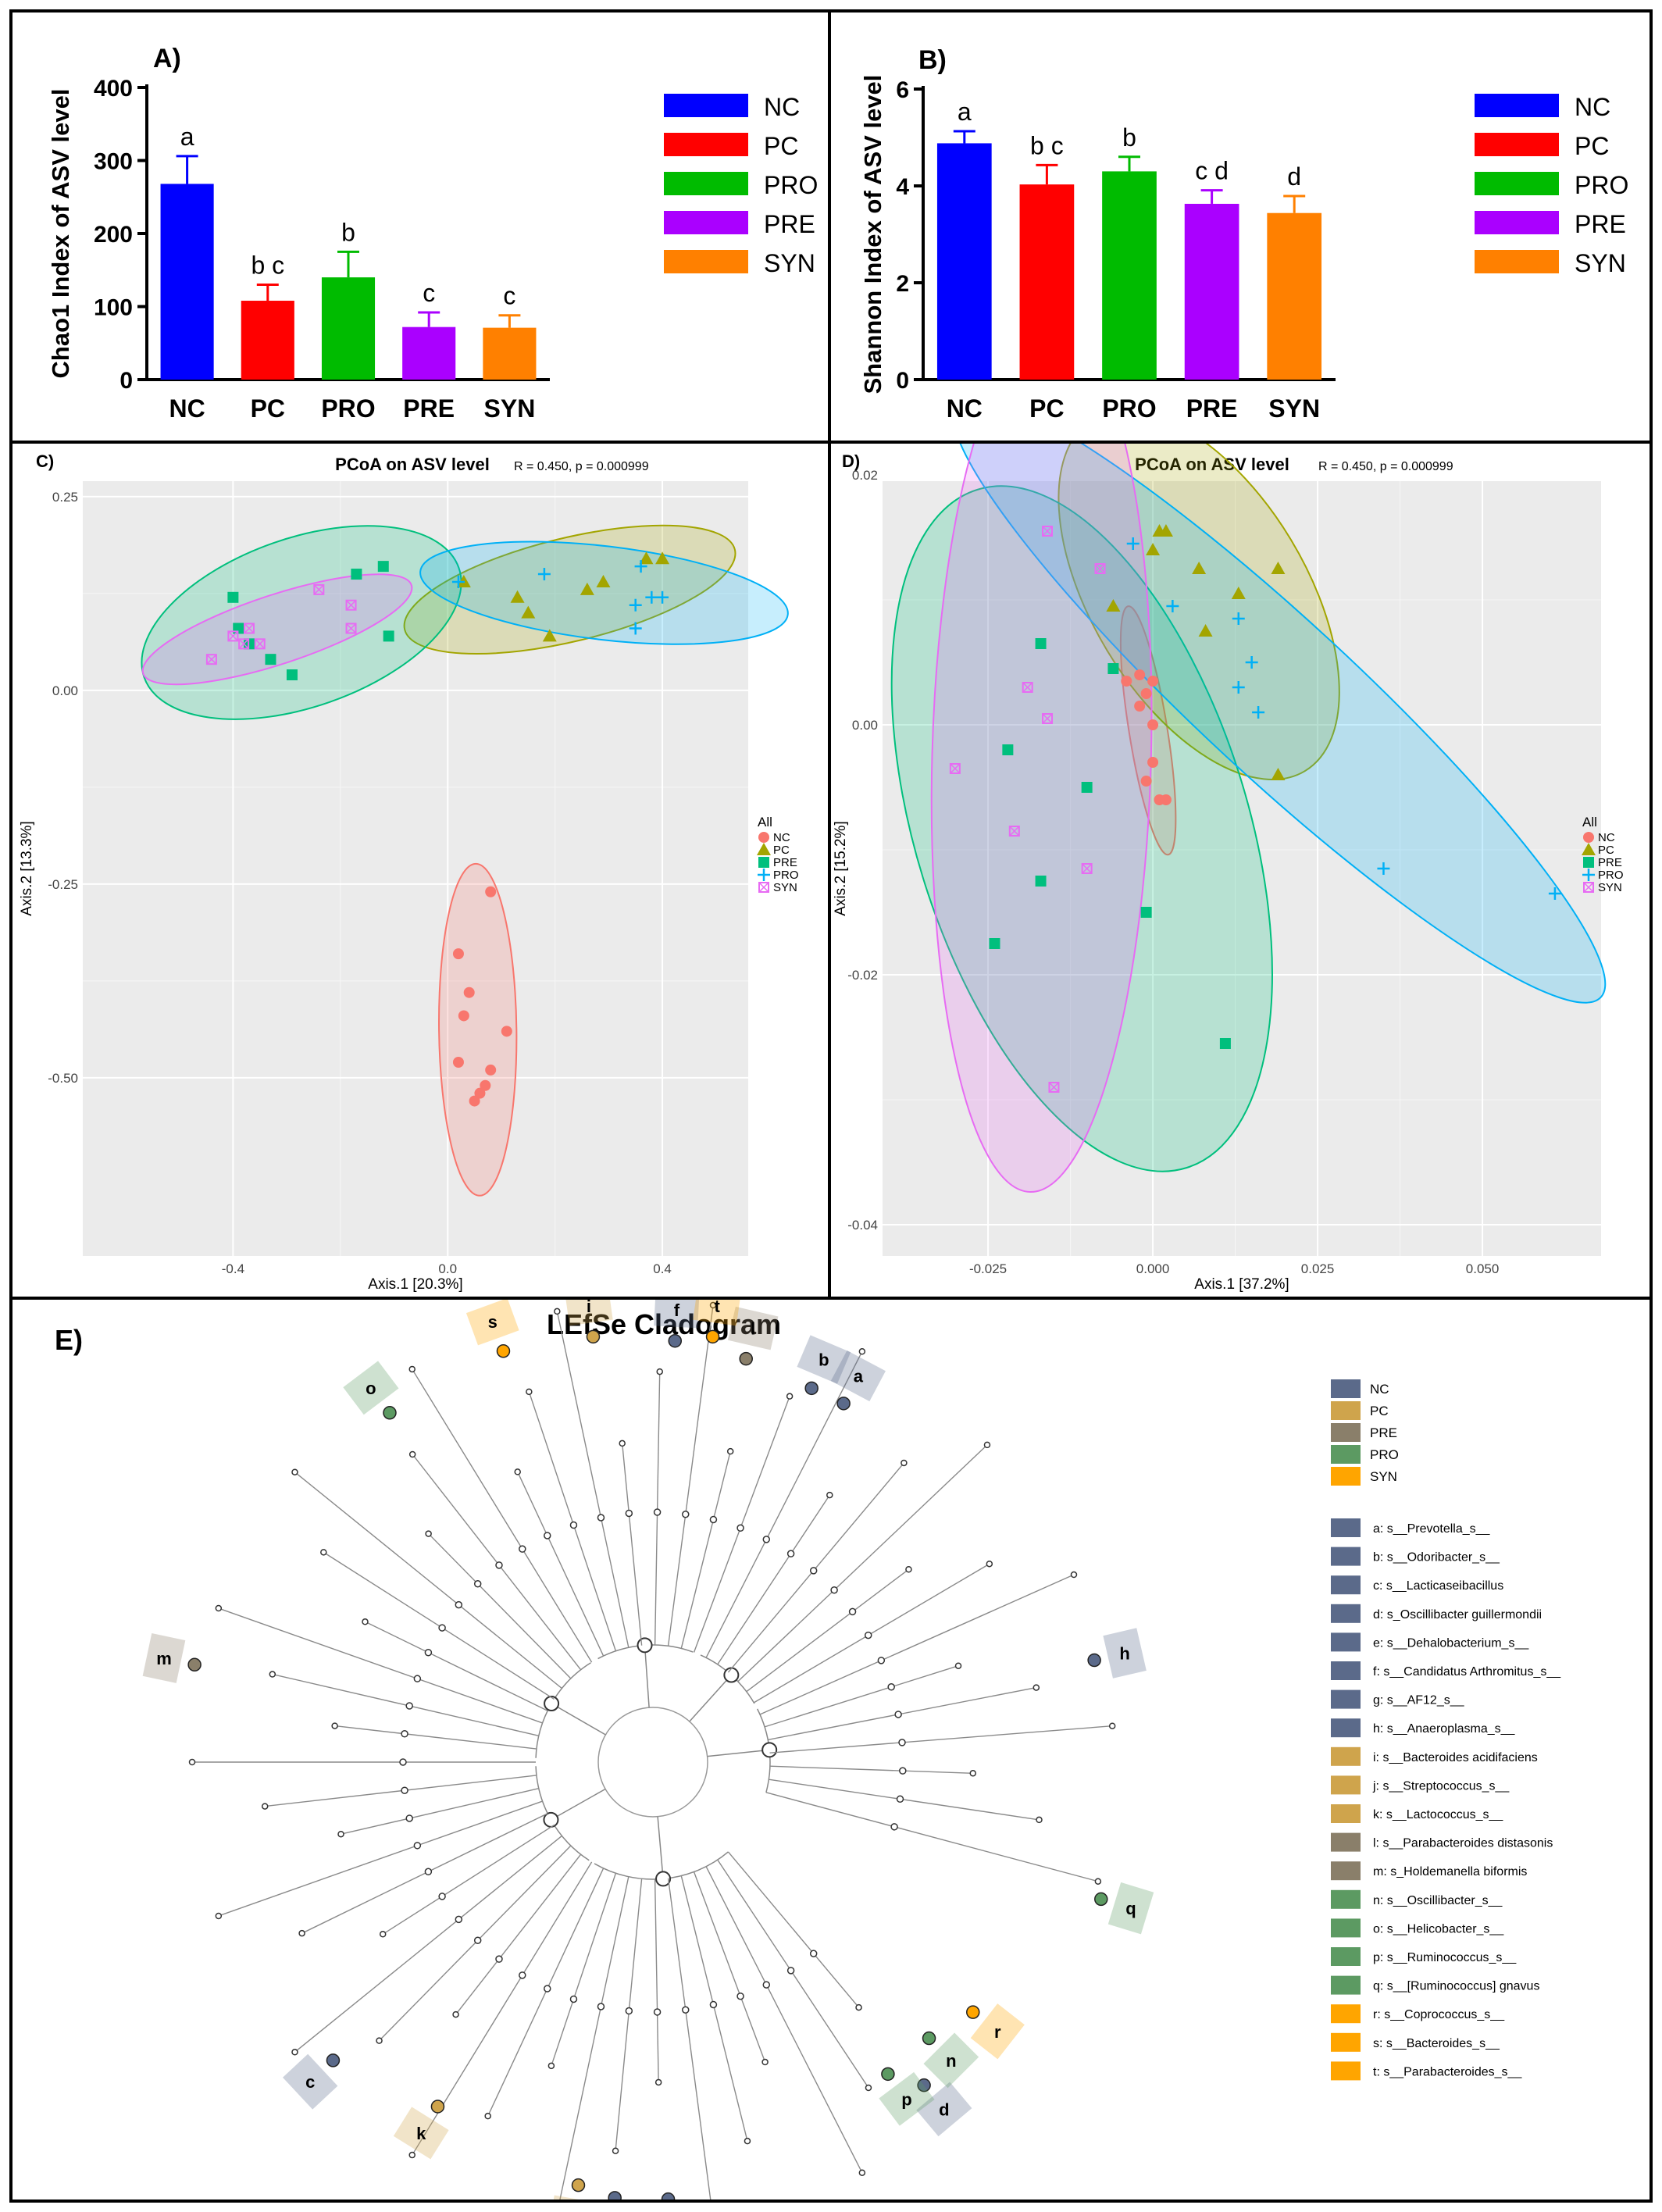  I want to click on y-tick-label: -0.50, so click(63, 1078).